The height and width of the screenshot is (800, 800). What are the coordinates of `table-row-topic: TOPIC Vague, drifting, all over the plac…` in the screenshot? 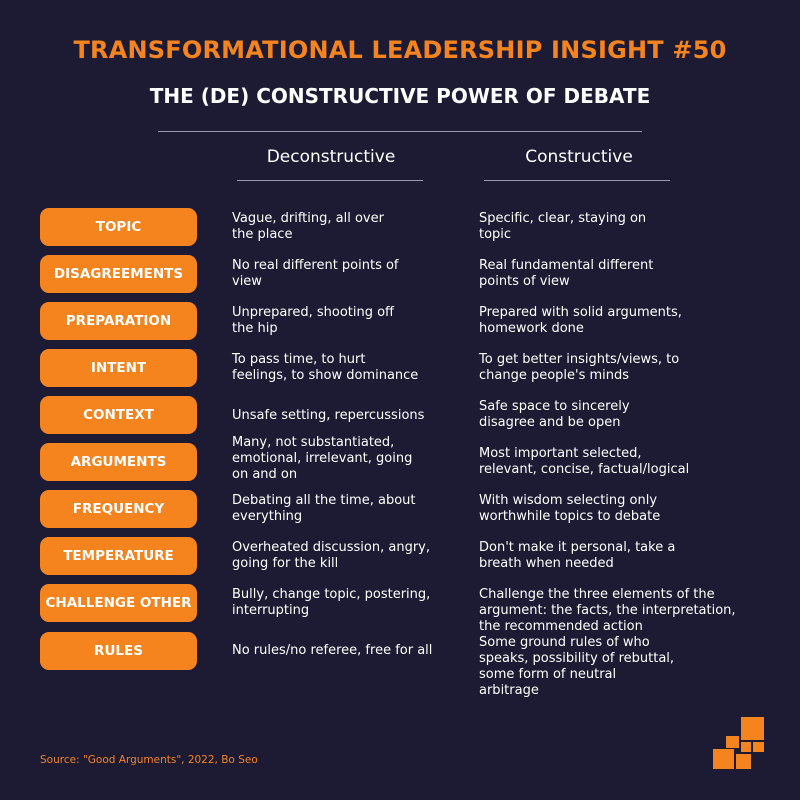 It's located at (400, 228).